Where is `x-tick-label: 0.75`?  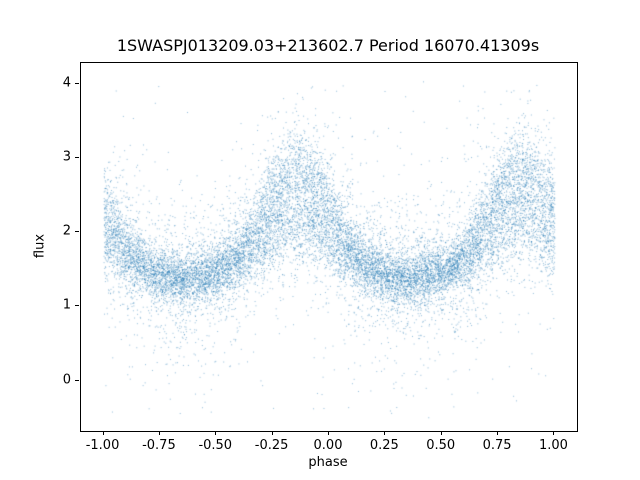
x-tick-label: 0.75 is located at coordinates (497, 445).